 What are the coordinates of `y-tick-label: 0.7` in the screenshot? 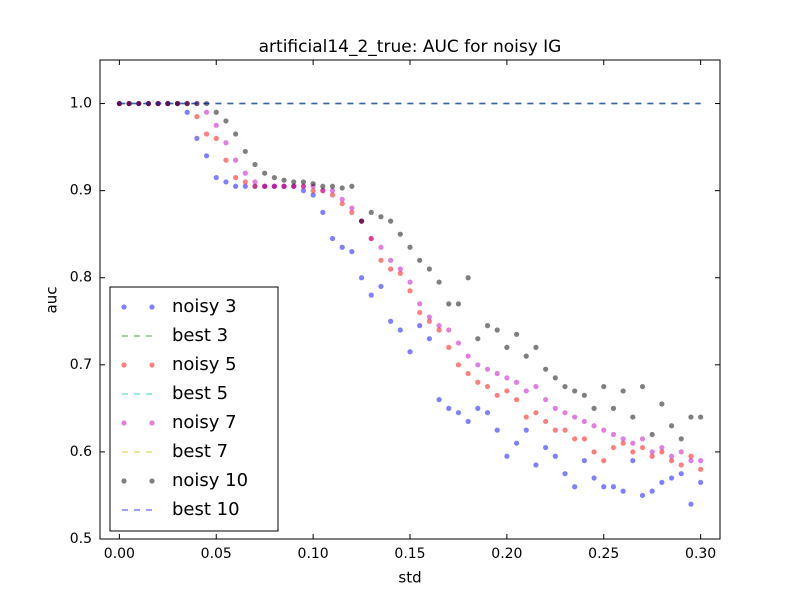 It's located at (81, 365).